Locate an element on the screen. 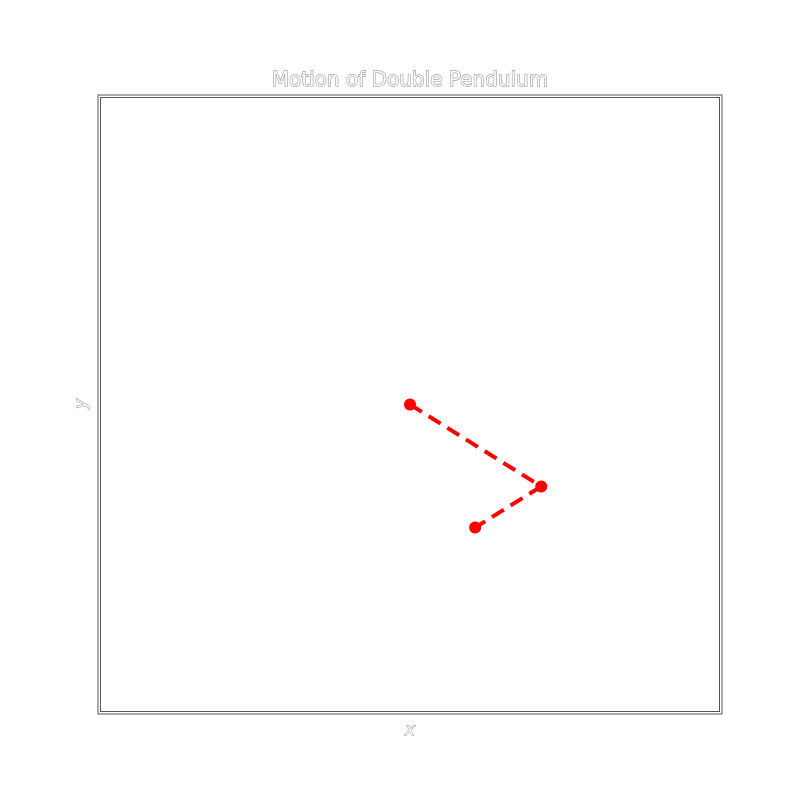 The width and height of the screenshot is (800, 800). series-layer is located at coordinates (476, 466).